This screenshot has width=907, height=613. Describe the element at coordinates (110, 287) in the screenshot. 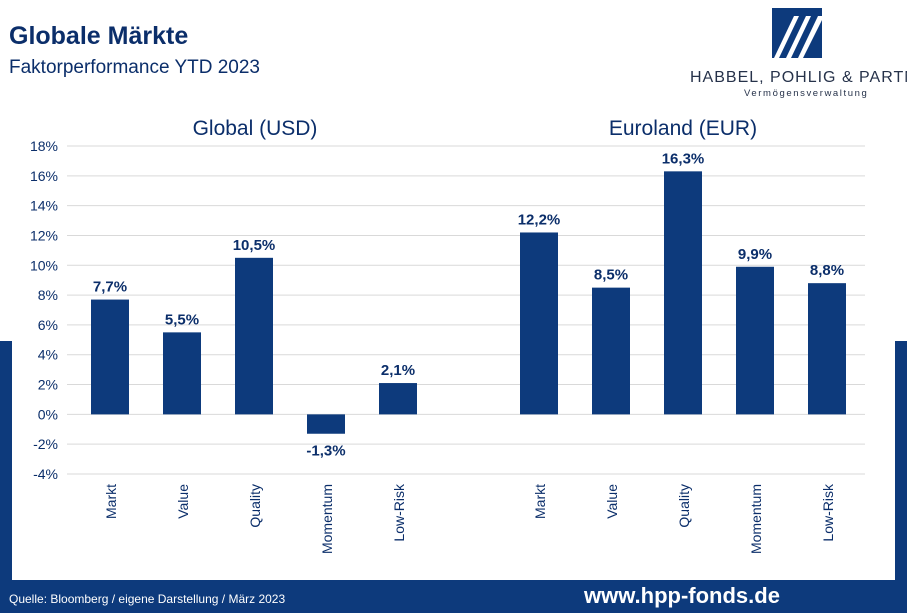

I see `data-label: 7,7%` at that location.